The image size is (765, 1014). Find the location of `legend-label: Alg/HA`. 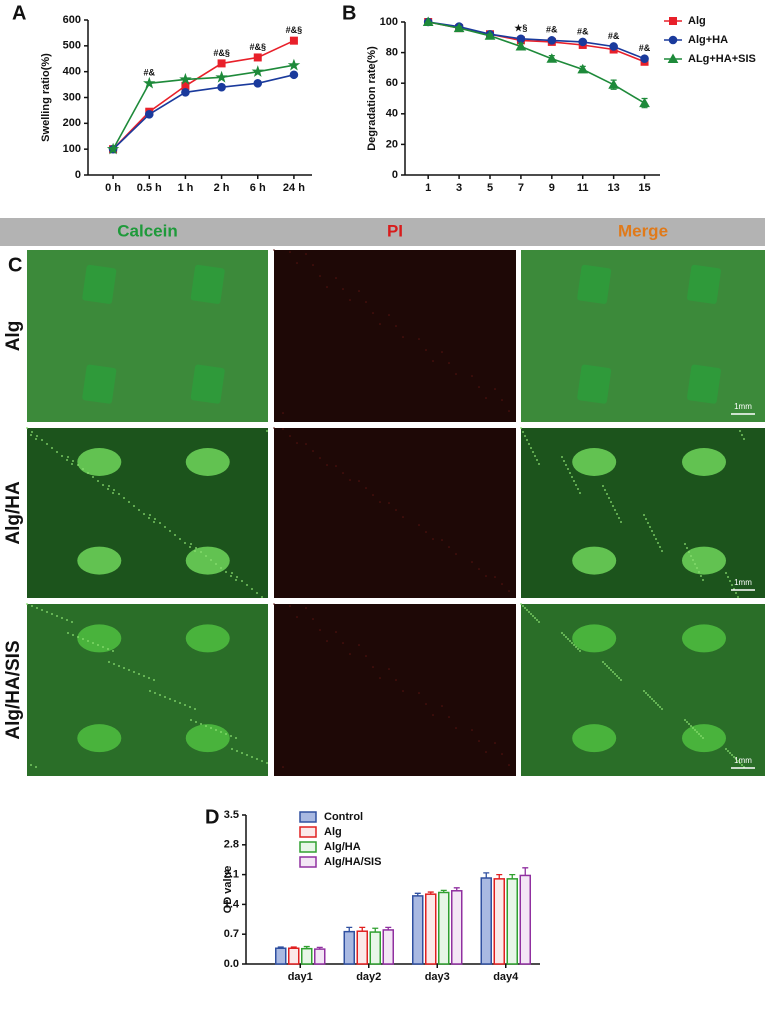

legend-label: Alg/HA is located at coordinates (342, 847).